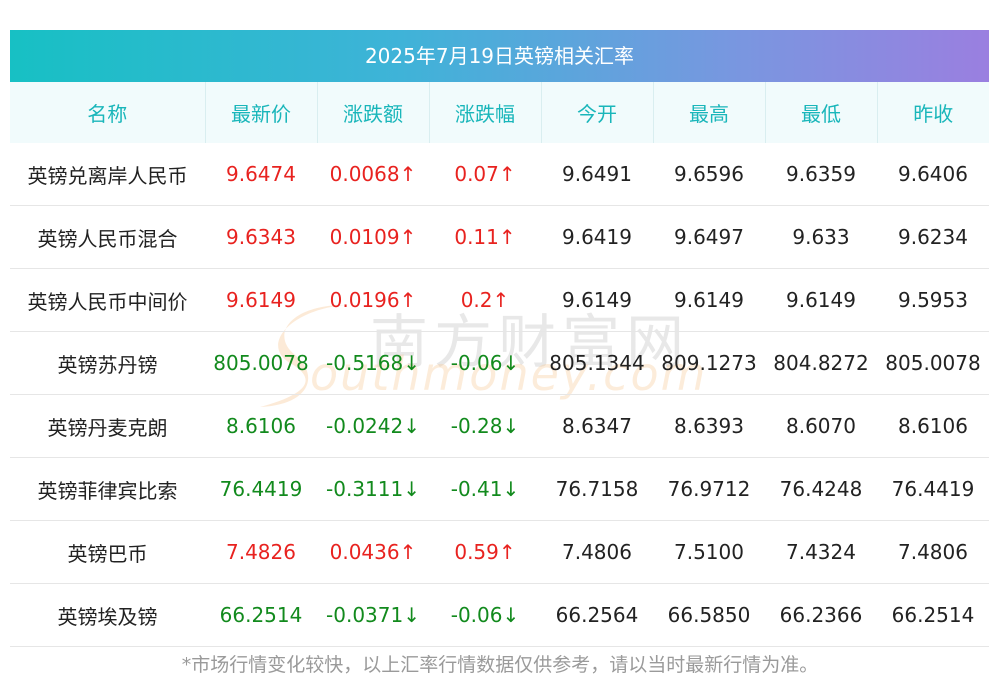 This screenshot has width=1000, height=698. Describe the element at coordinates (485, 300) in the screenshot. I see `cell-pct: 0.2↑` at that location.